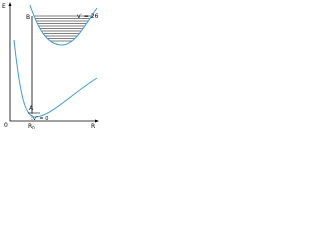 Image resolution: width=320 pixels, height=240 pixels. What do you see at coordinates (40, 119) in the screenshot?
I see `lower-level-label: v″ = 0` at bounding box center [40, 119].